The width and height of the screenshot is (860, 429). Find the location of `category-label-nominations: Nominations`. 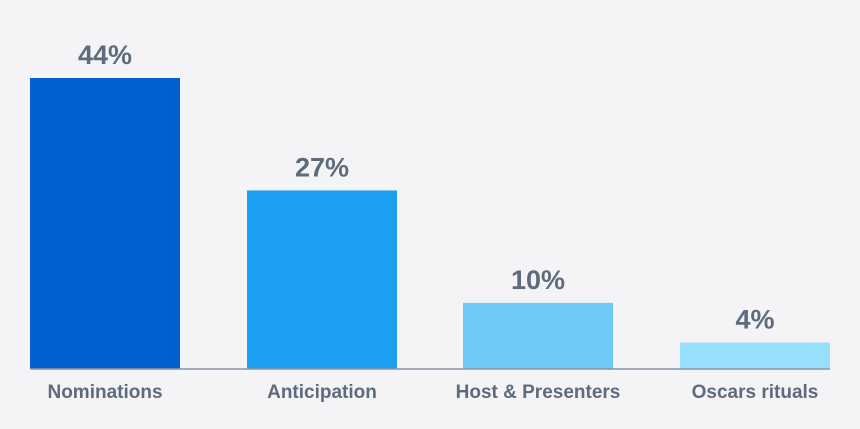

category-label-nominations: Nominations is located at coordinates (104, 392).